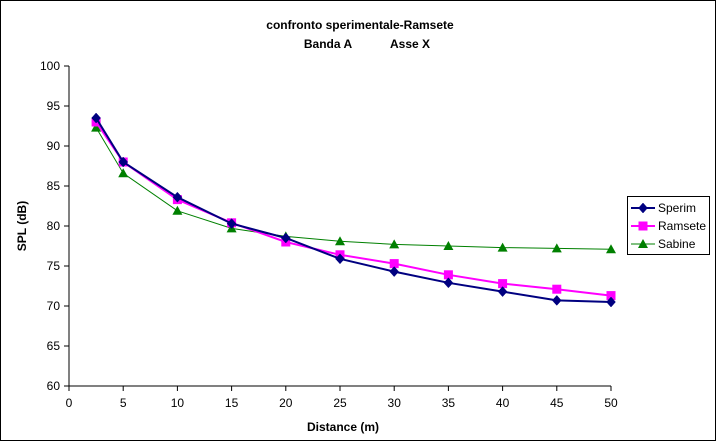 The width and height of the screenshot is (716, 441). What do you see at coordinates (50, 66) in the screenshot?
I see `y-tick-label: 100` at bounding box center [50, 66].